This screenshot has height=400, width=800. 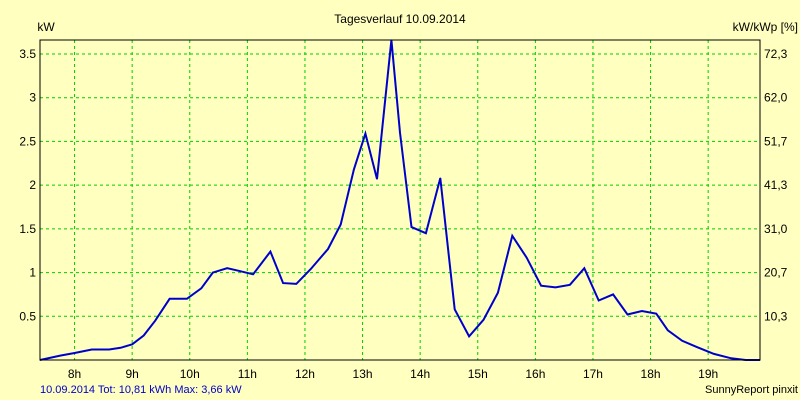 I want to click on x-tick-label: 16h, so click(x=535, y=374).